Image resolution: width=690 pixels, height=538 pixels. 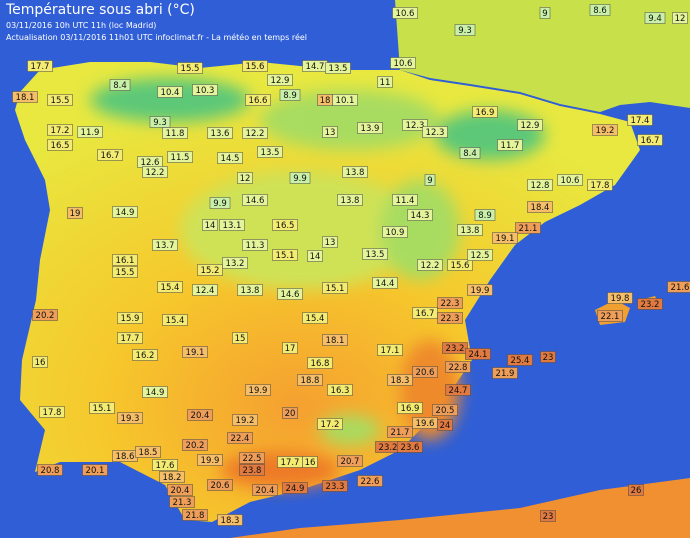 What do you see at coordinates (600, 186) in the screenshot?
I see `station-value: 17.8` at bounding box center [600, 186].